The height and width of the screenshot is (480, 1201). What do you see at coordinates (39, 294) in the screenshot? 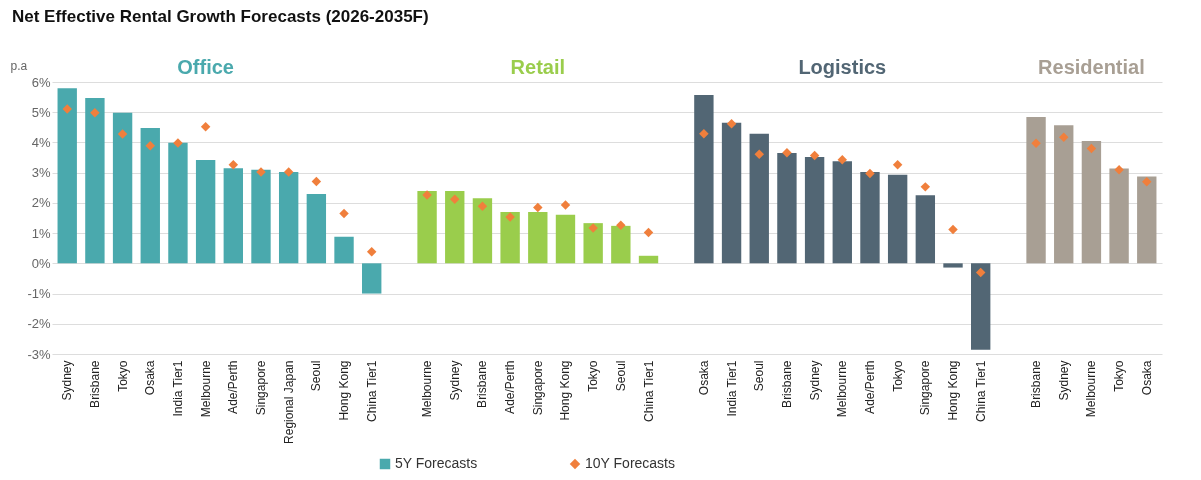
I see `y-tick-label: -1%` at bounding box center [39, 294].